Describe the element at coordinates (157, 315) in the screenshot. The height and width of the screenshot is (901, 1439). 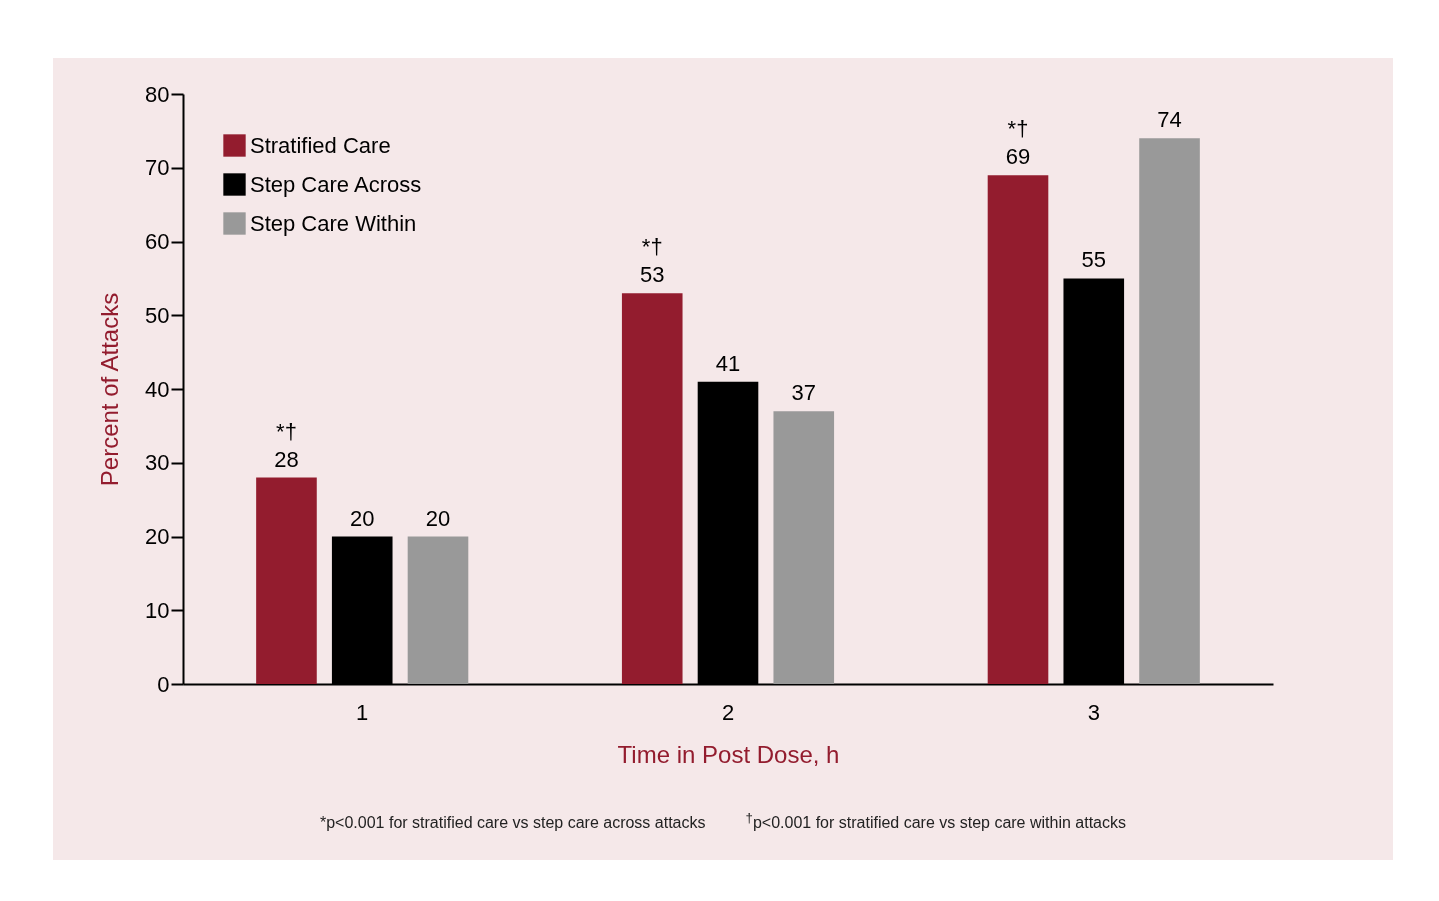
I see `y-tick-label: 50` at that location.